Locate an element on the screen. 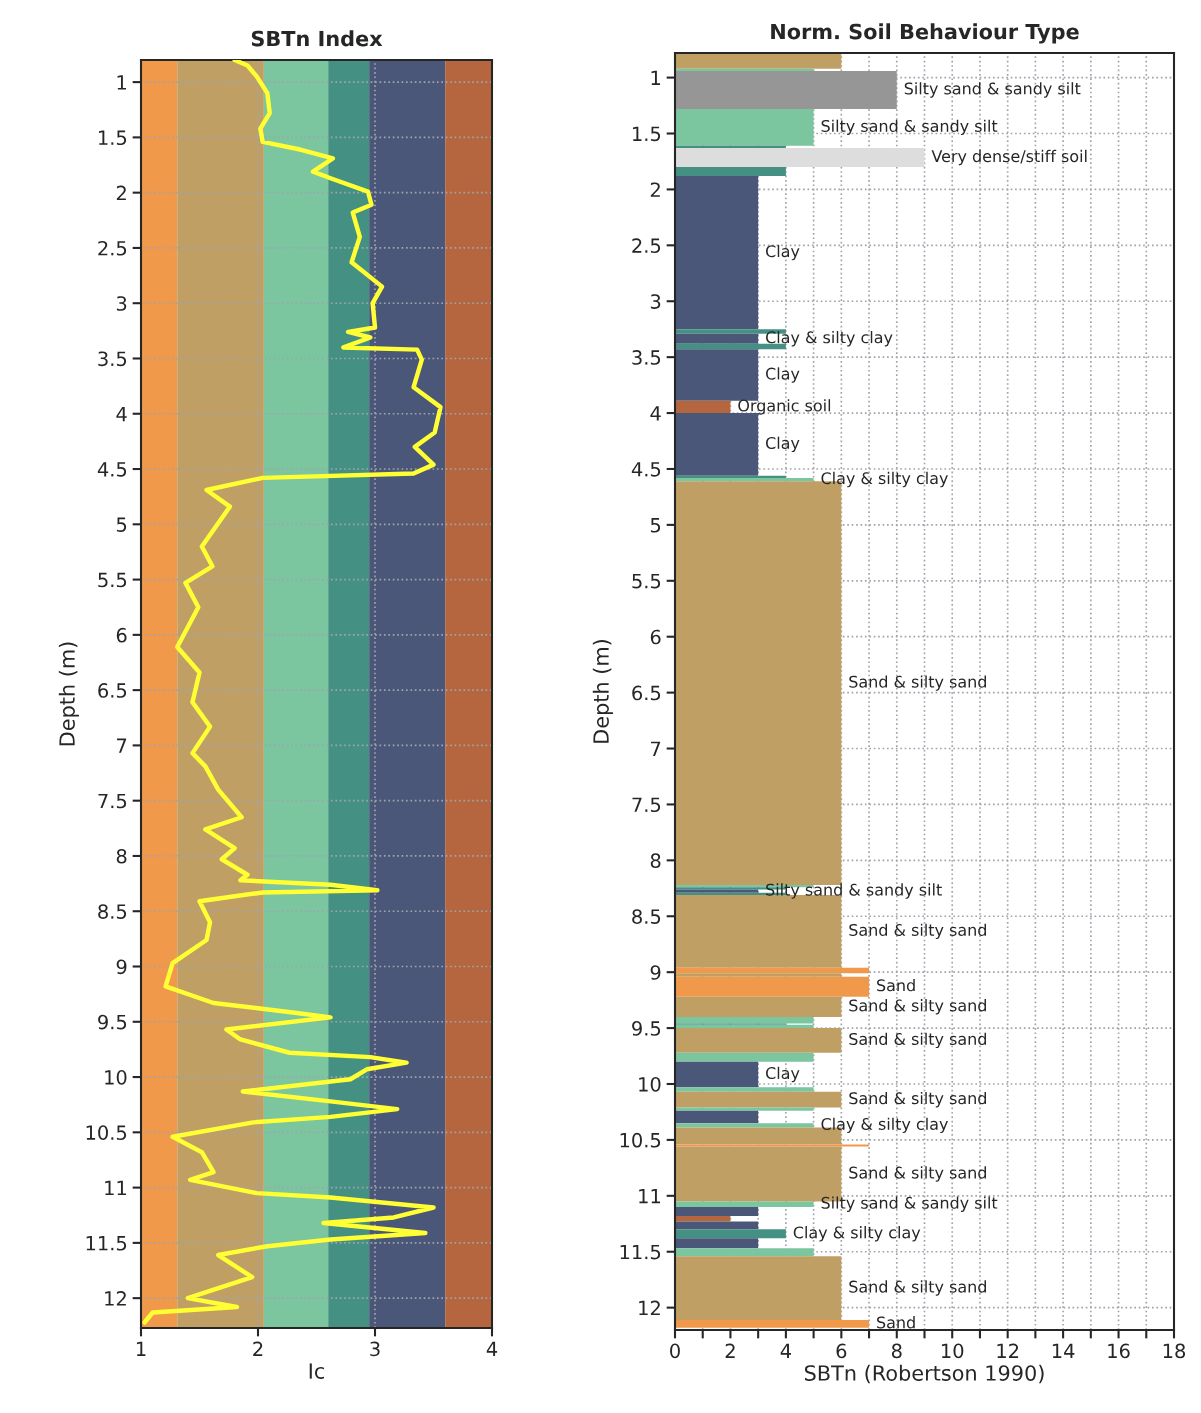 The image size is (1201, 1413). x-tick-label: 14 is located at coordinates (1063, 1350).